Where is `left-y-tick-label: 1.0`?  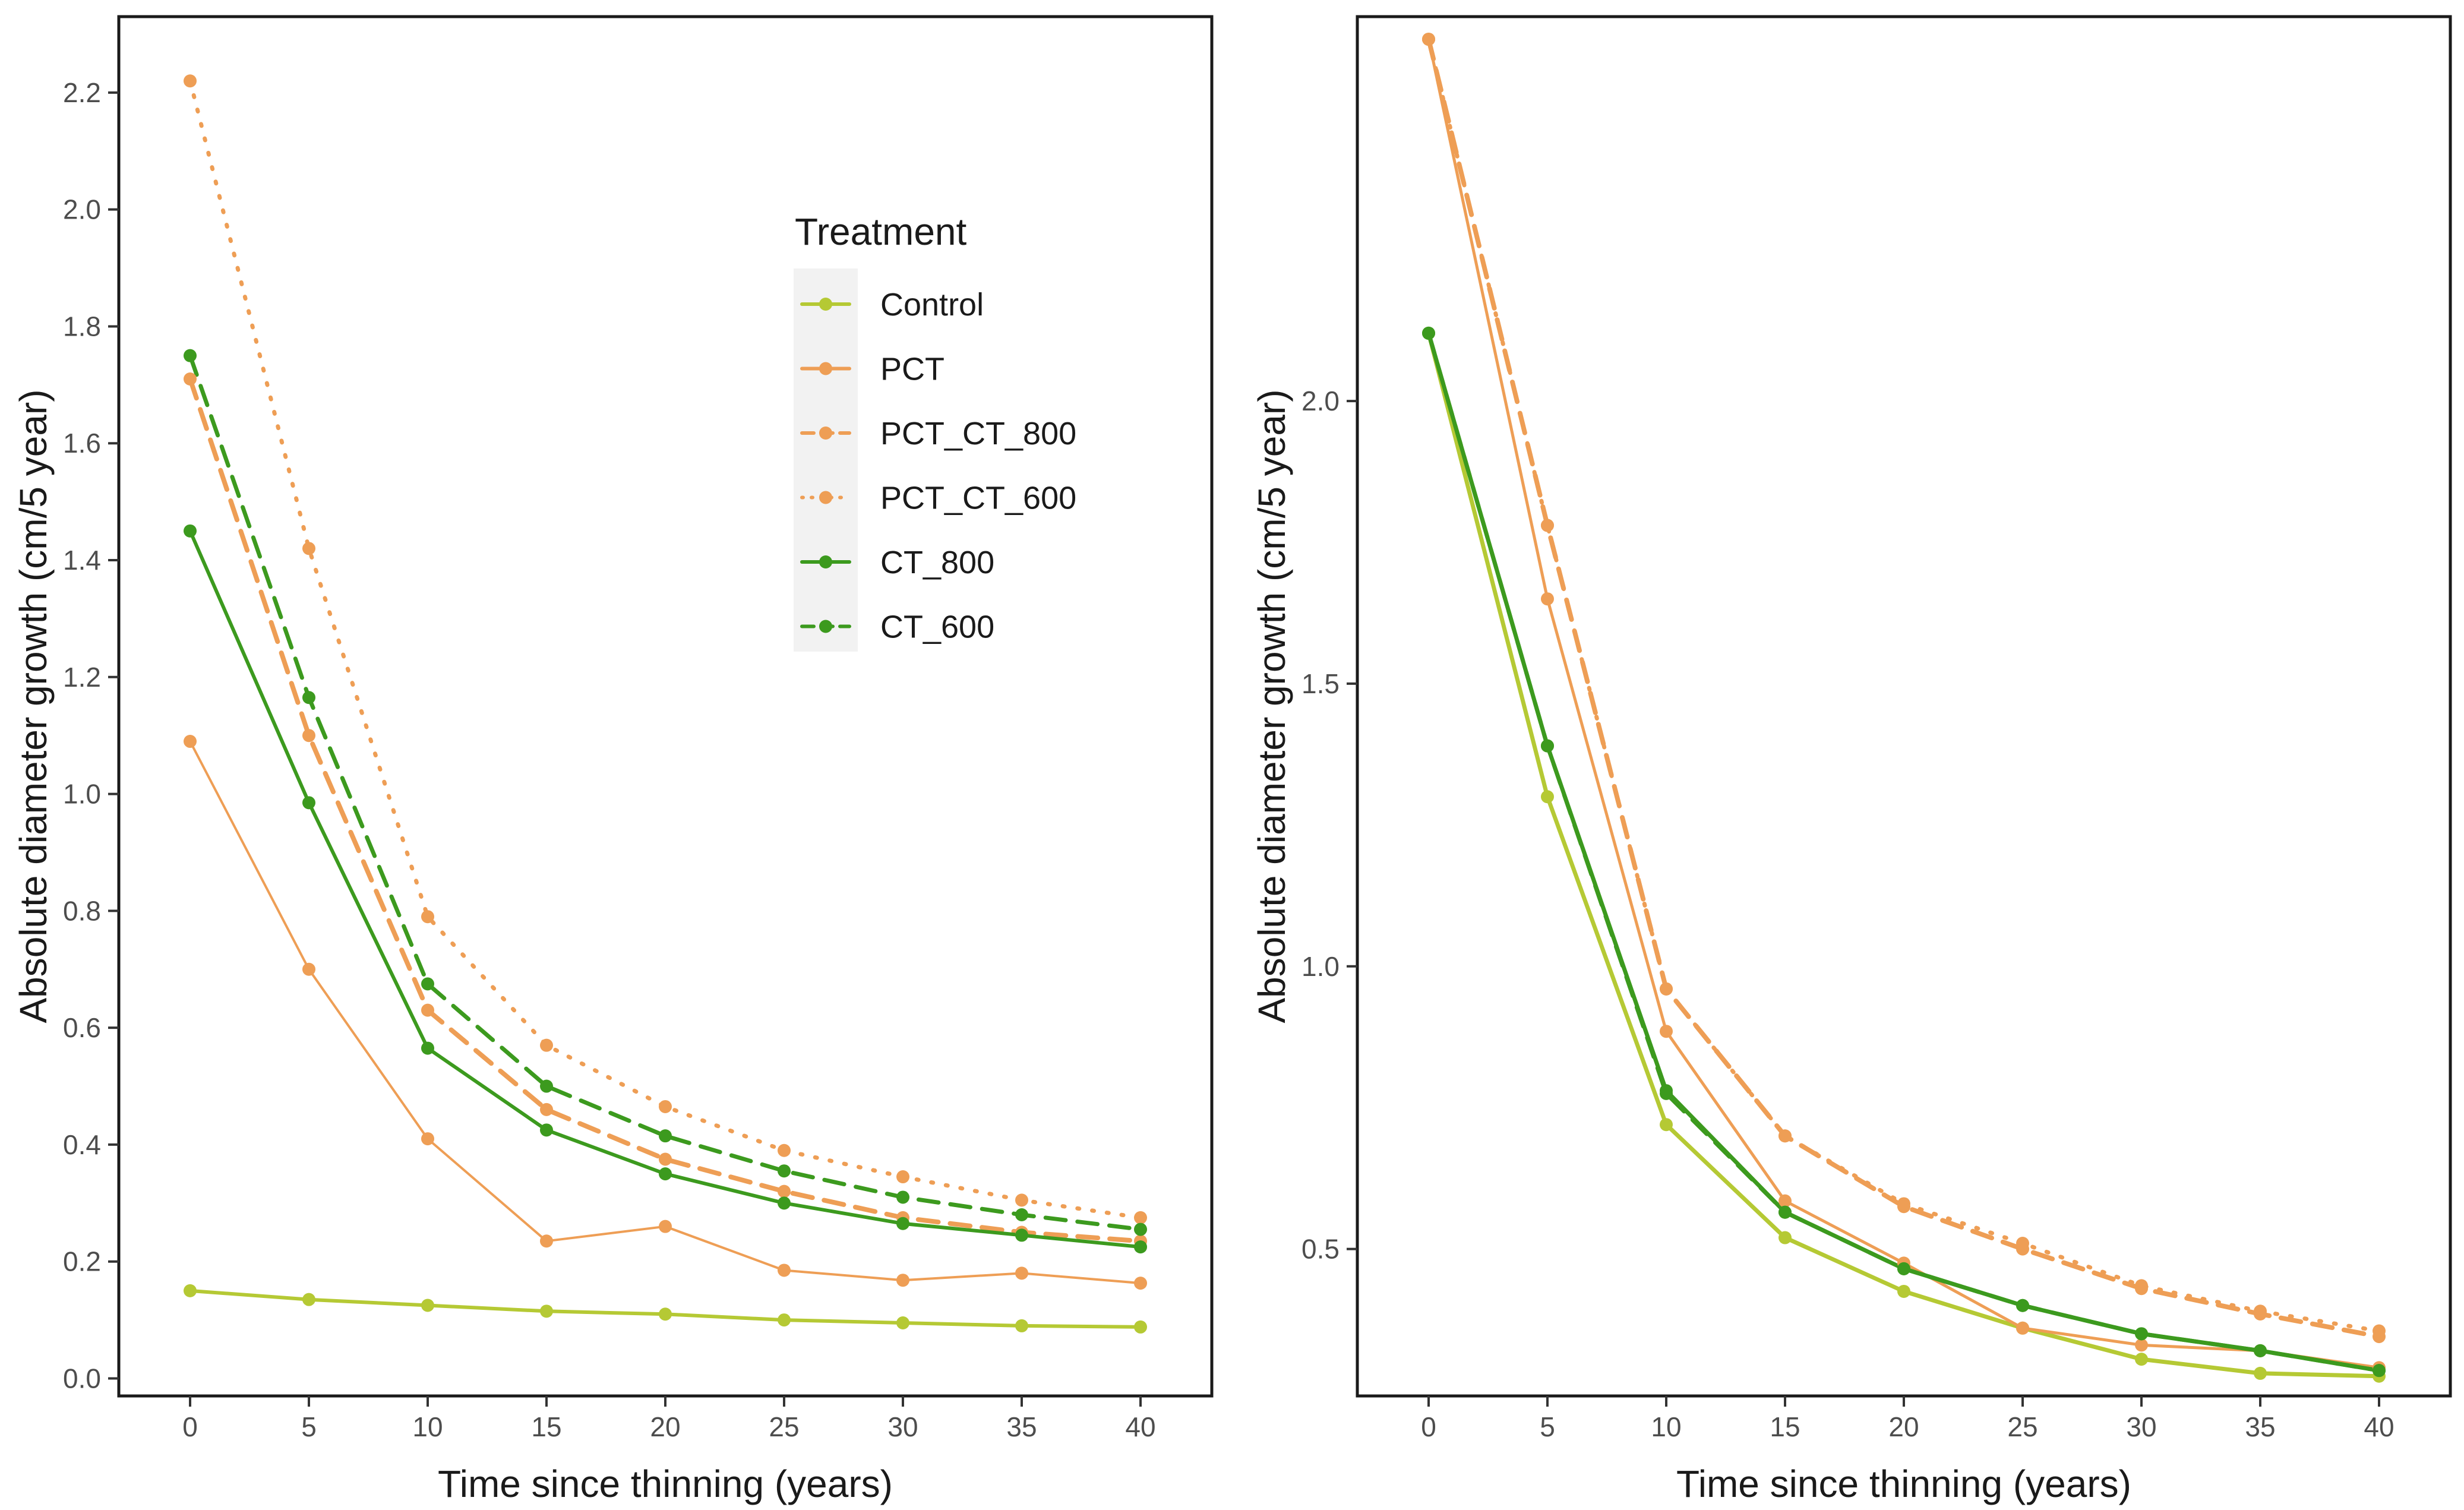 left-y-tick-label: 1.0 is located at coordinates (82, 794).